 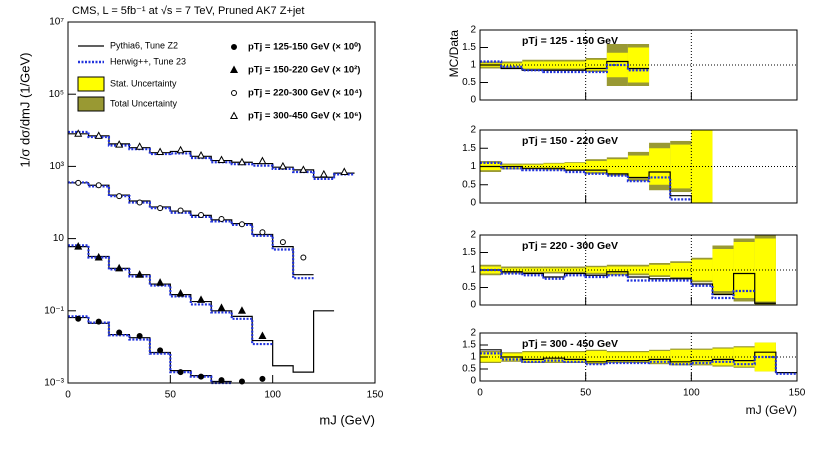 I want to click on y-axis-label: 1/σ dσ/dmJ (1/GeV), so click(x=24, y=109).